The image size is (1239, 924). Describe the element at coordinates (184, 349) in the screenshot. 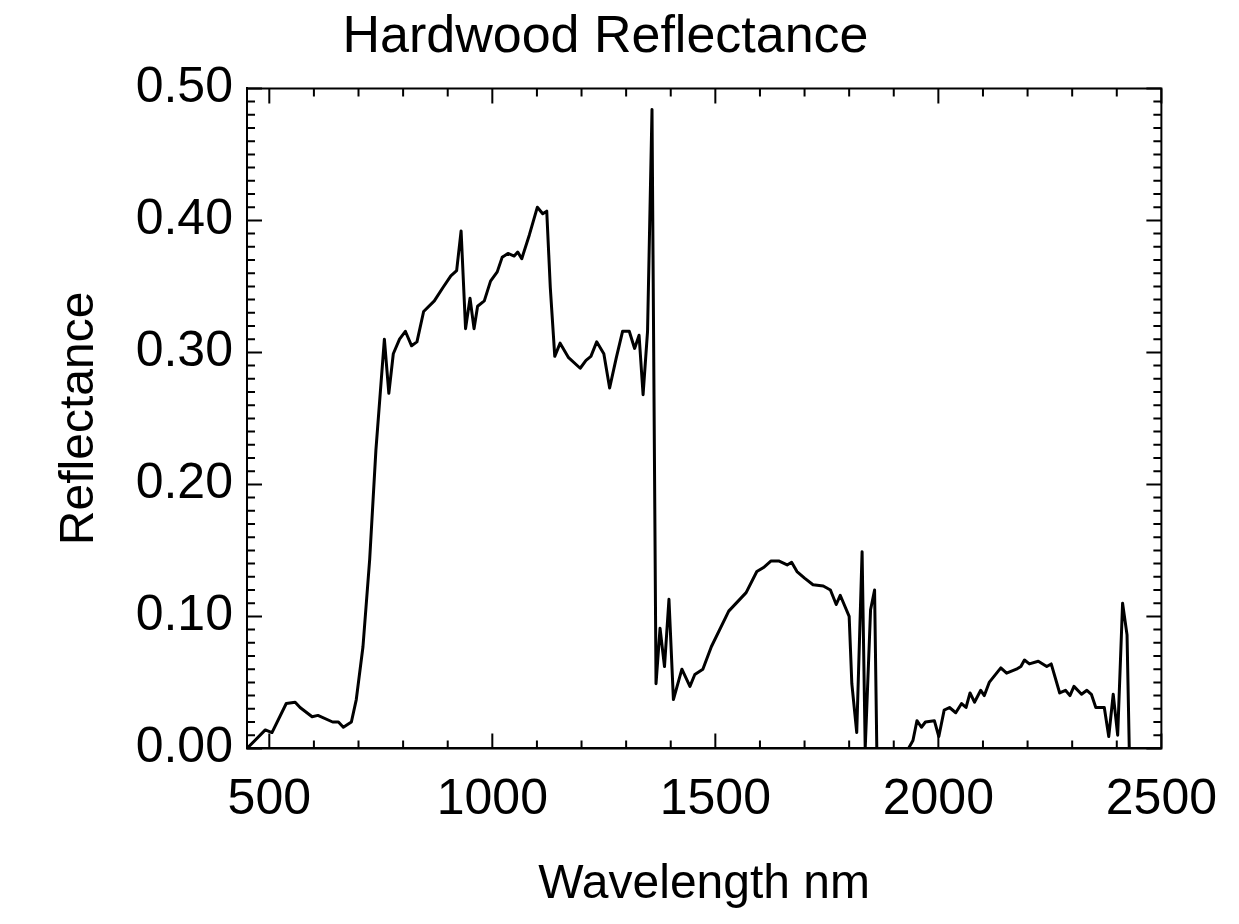

I see `y-tick-label: 0.30` at that location.